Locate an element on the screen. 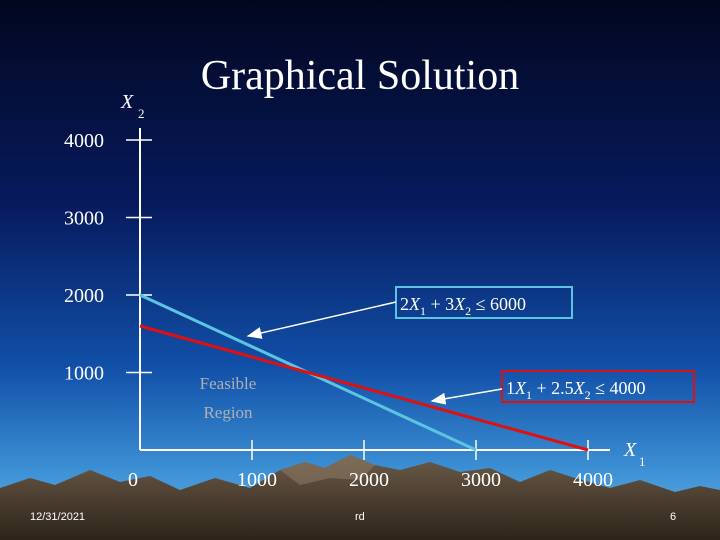 The height and width of the screenshot is (540, 720). footer-date: 12/31/2021 is located at coordinates (58, 517).